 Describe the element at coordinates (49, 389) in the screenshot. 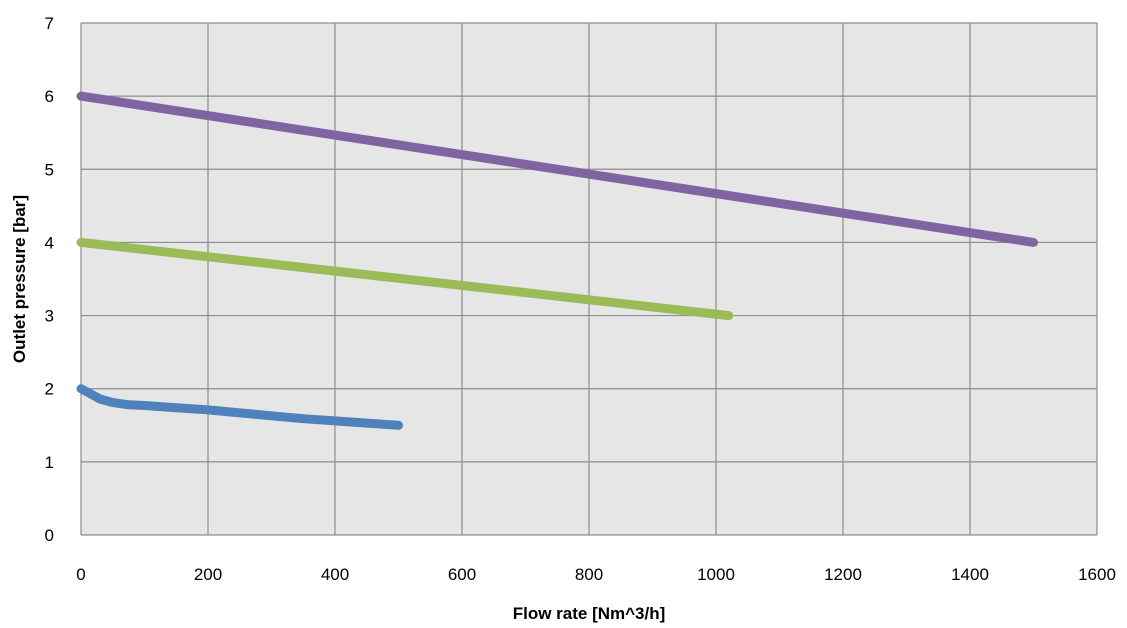

I see `y-tick-label: 2` at that location.